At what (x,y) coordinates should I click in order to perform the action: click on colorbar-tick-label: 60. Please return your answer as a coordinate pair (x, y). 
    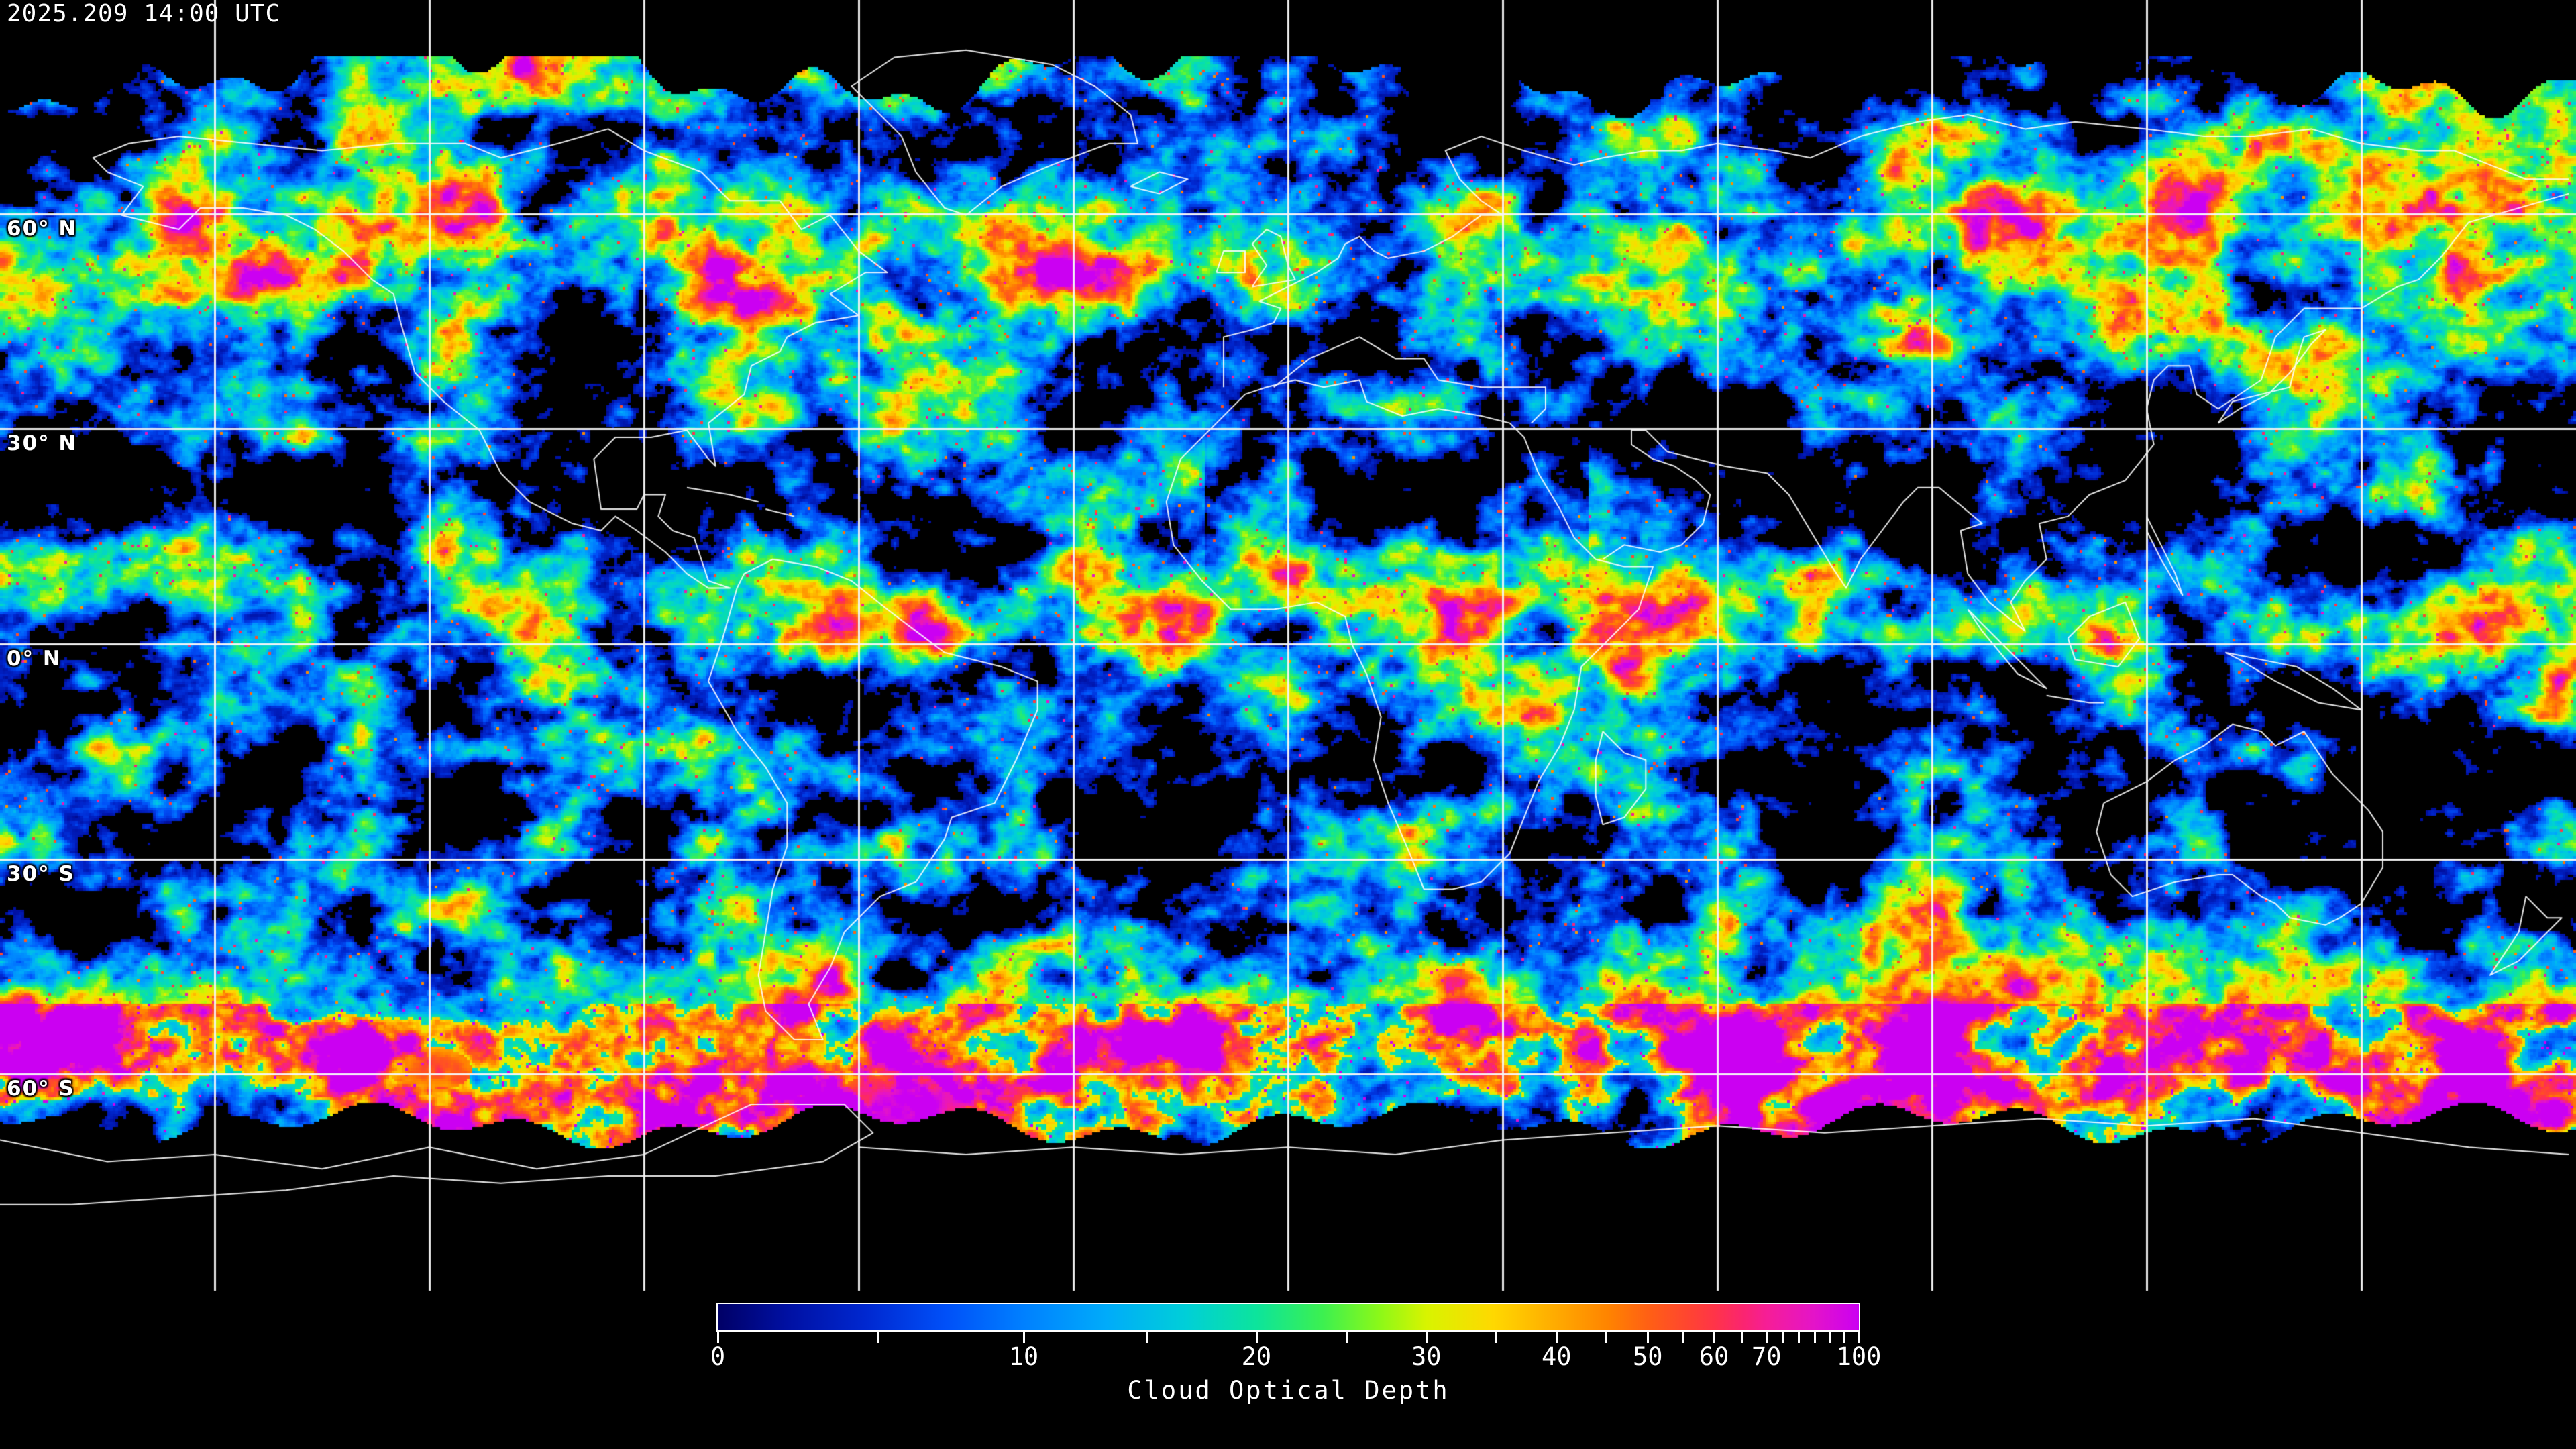
    Looking at the image, I should click on (1714, 1356).